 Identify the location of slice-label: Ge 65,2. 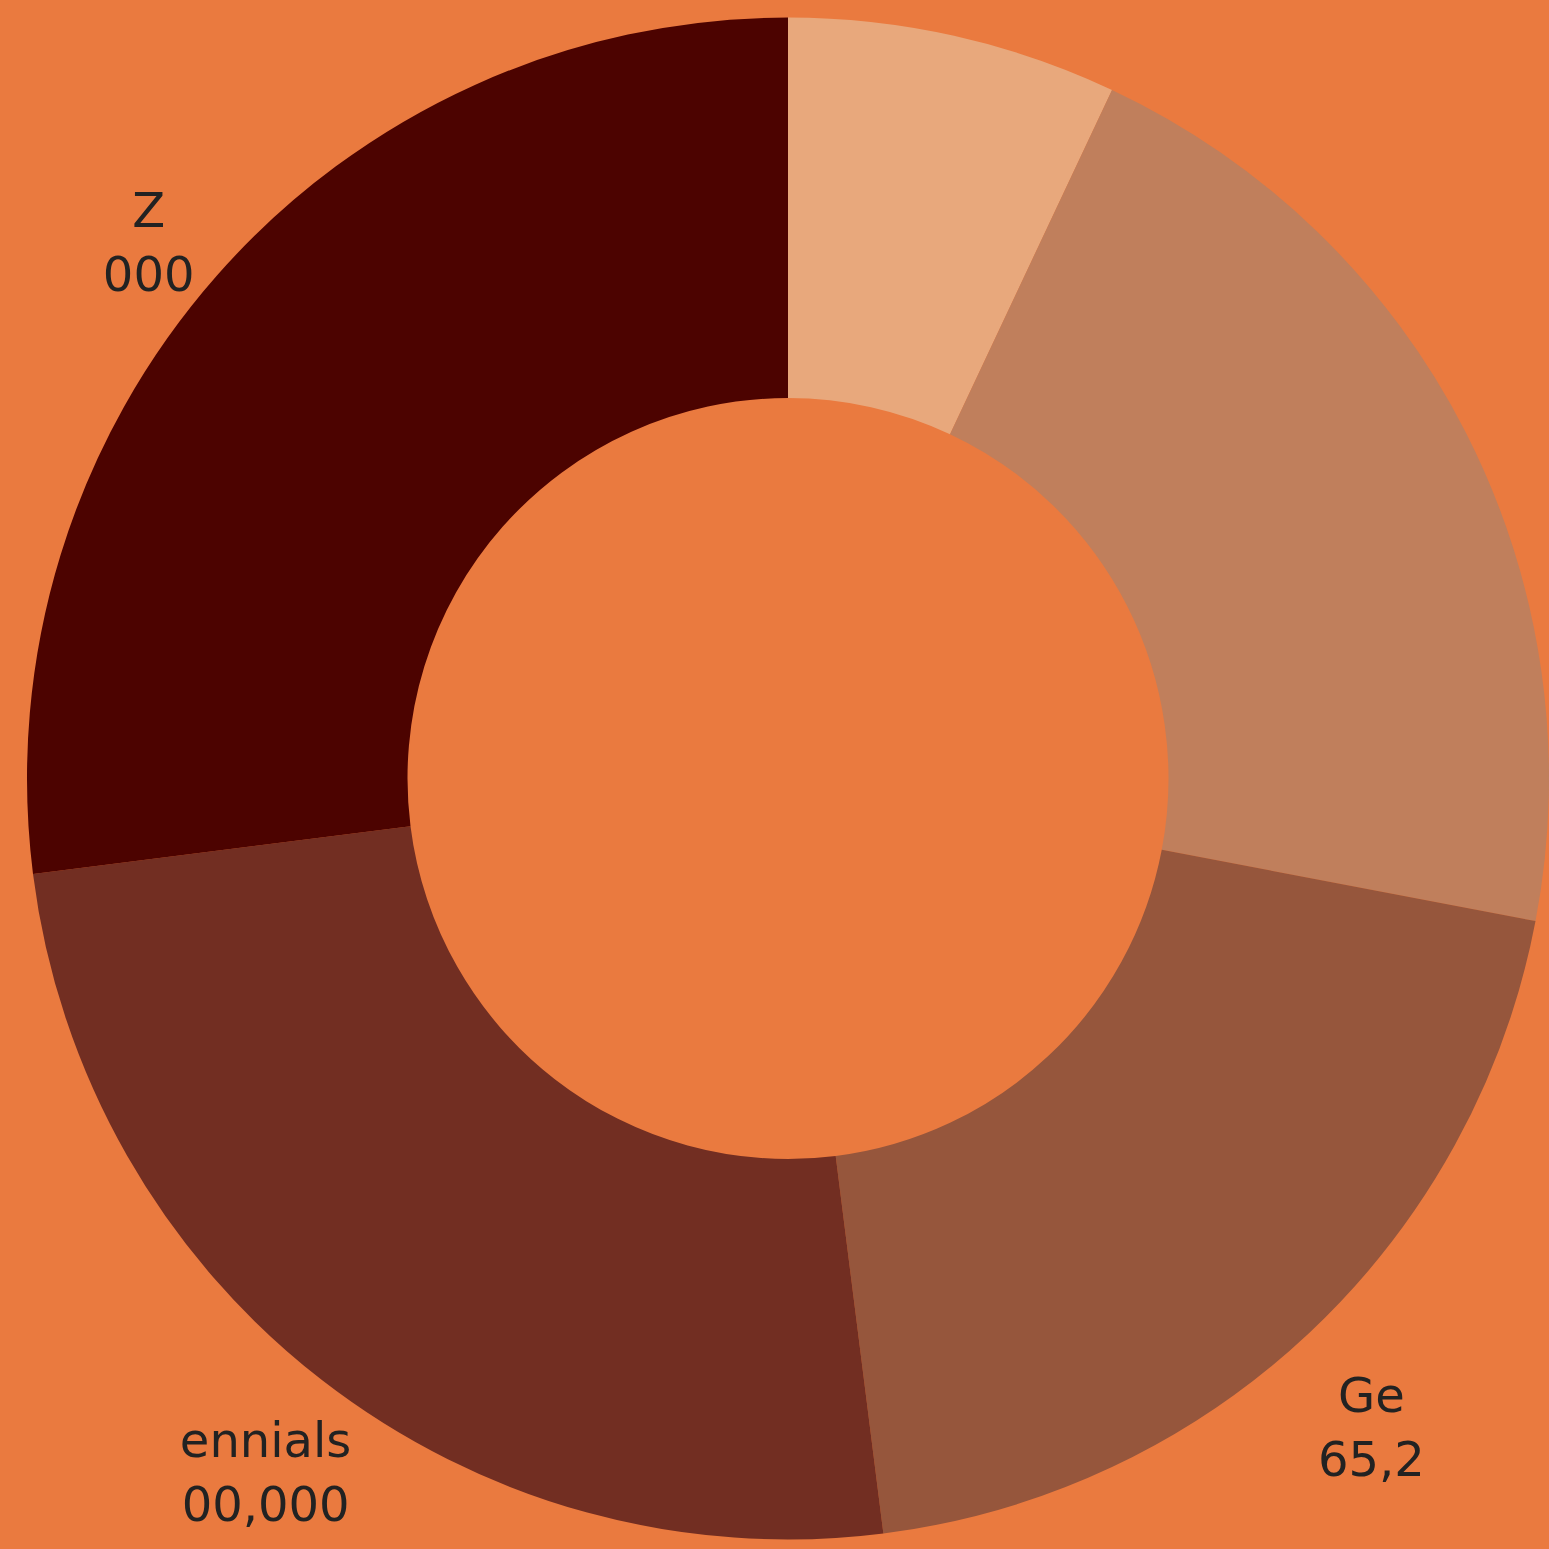
(1371, 1427).